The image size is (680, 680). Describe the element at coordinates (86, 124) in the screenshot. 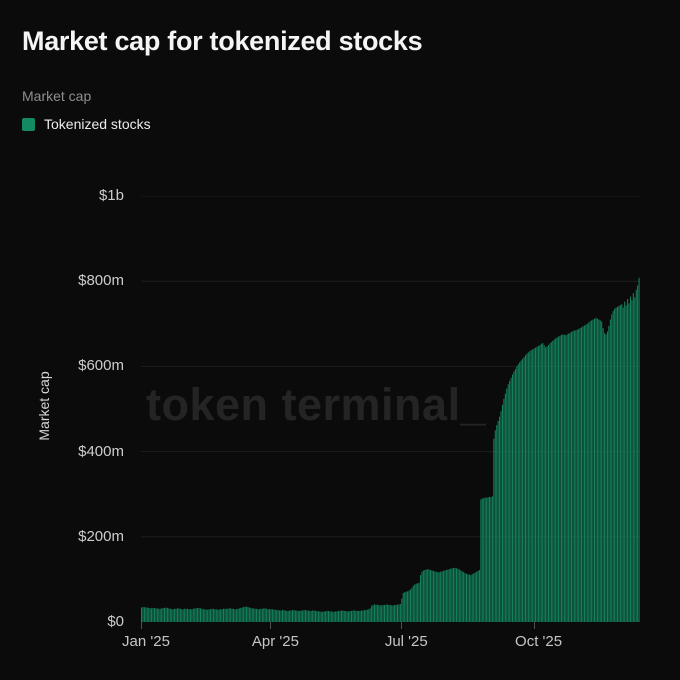

I see `legend: Tokenized stocks` at that location.